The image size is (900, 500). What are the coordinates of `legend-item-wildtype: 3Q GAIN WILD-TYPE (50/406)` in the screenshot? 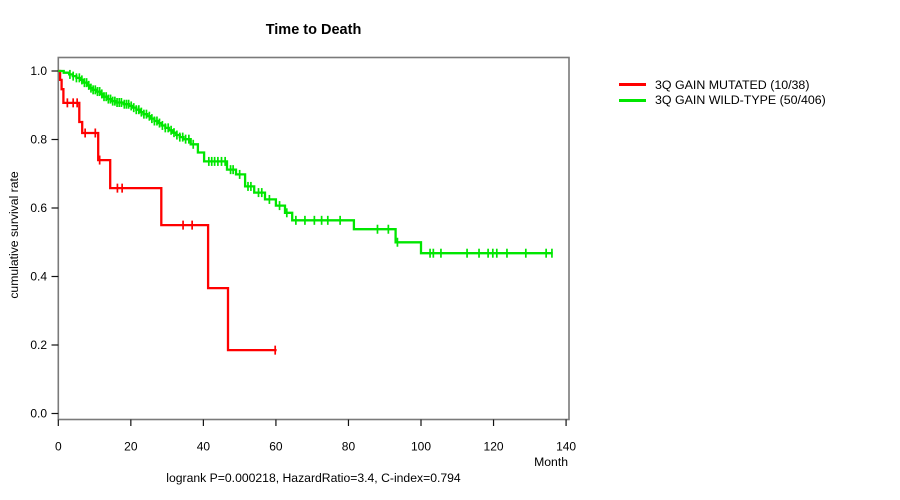 It's located at (722, 101).